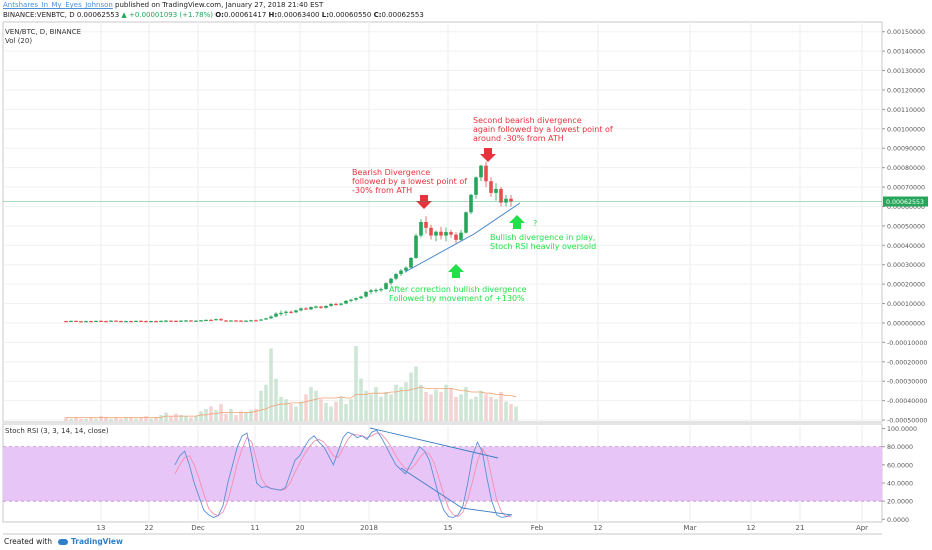  Describe the element at coordinates (907, 421) in the screenshot. I see `y-tick-label: -0.00050000` at that location.